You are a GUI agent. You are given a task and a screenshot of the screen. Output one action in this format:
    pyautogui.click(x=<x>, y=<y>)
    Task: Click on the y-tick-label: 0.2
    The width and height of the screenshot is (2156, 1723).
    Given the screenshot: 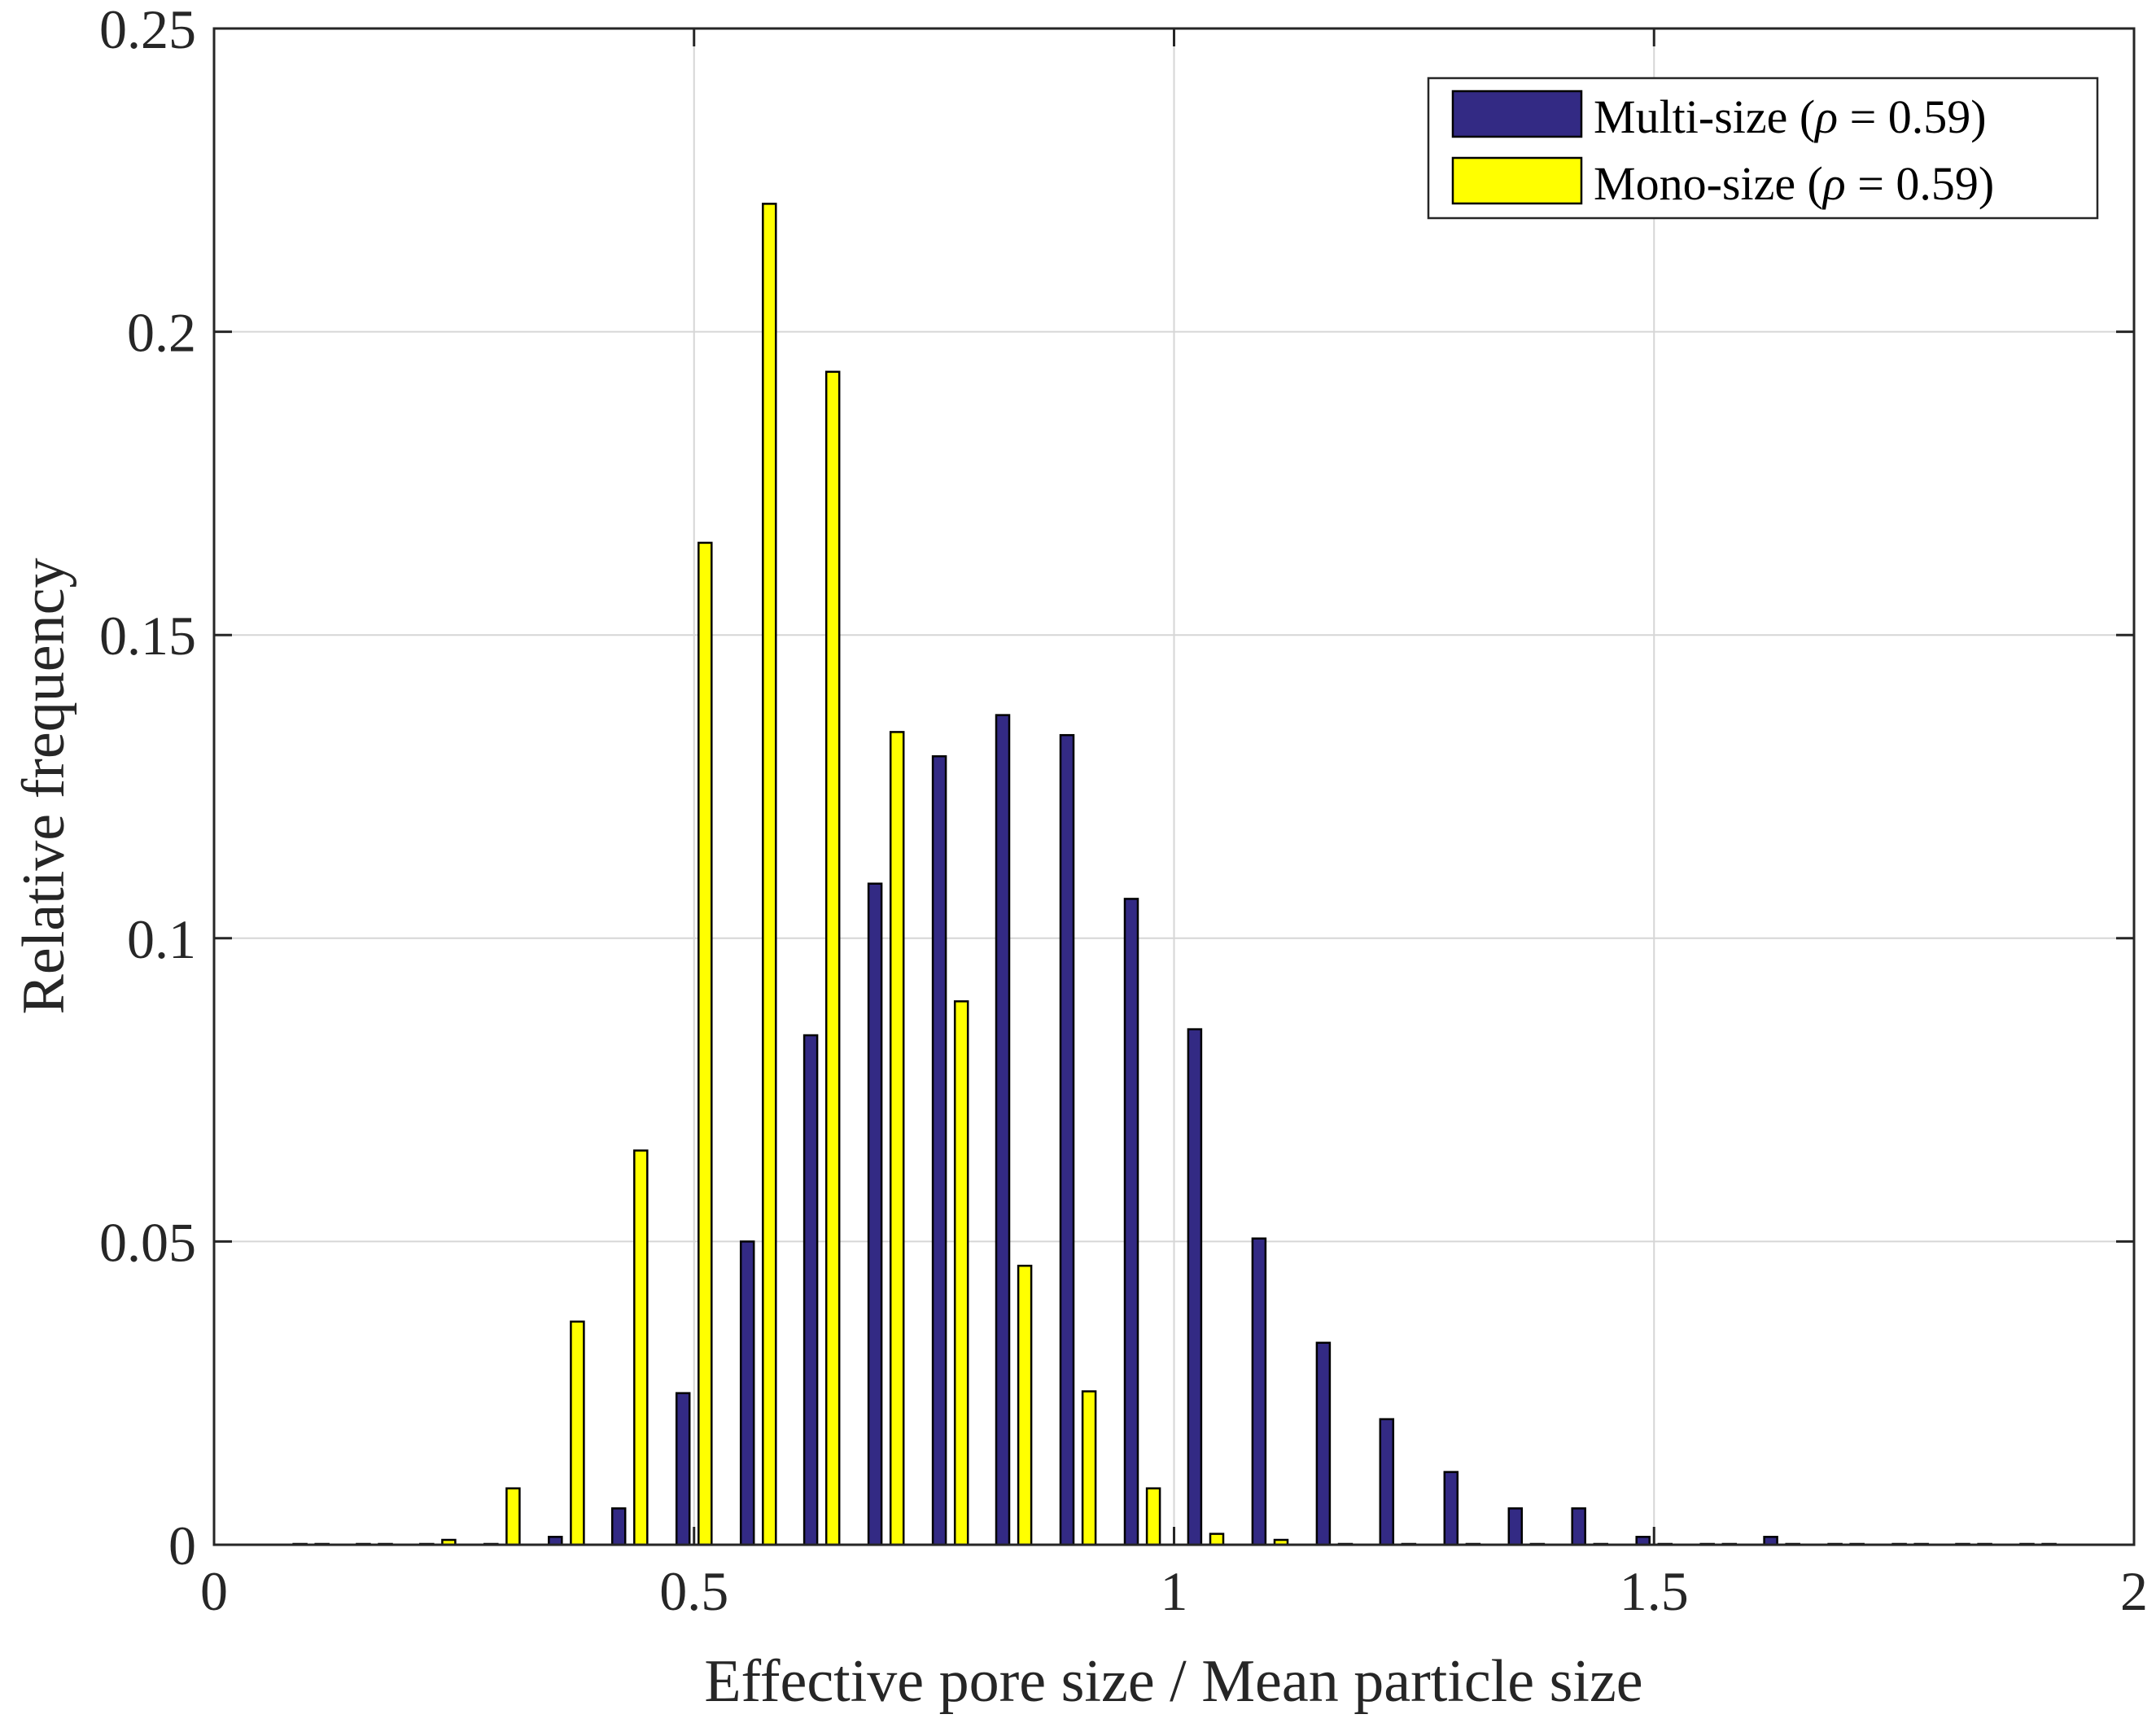 What is the action you would take?
    pyautogui.click(x=161, y=333)
    